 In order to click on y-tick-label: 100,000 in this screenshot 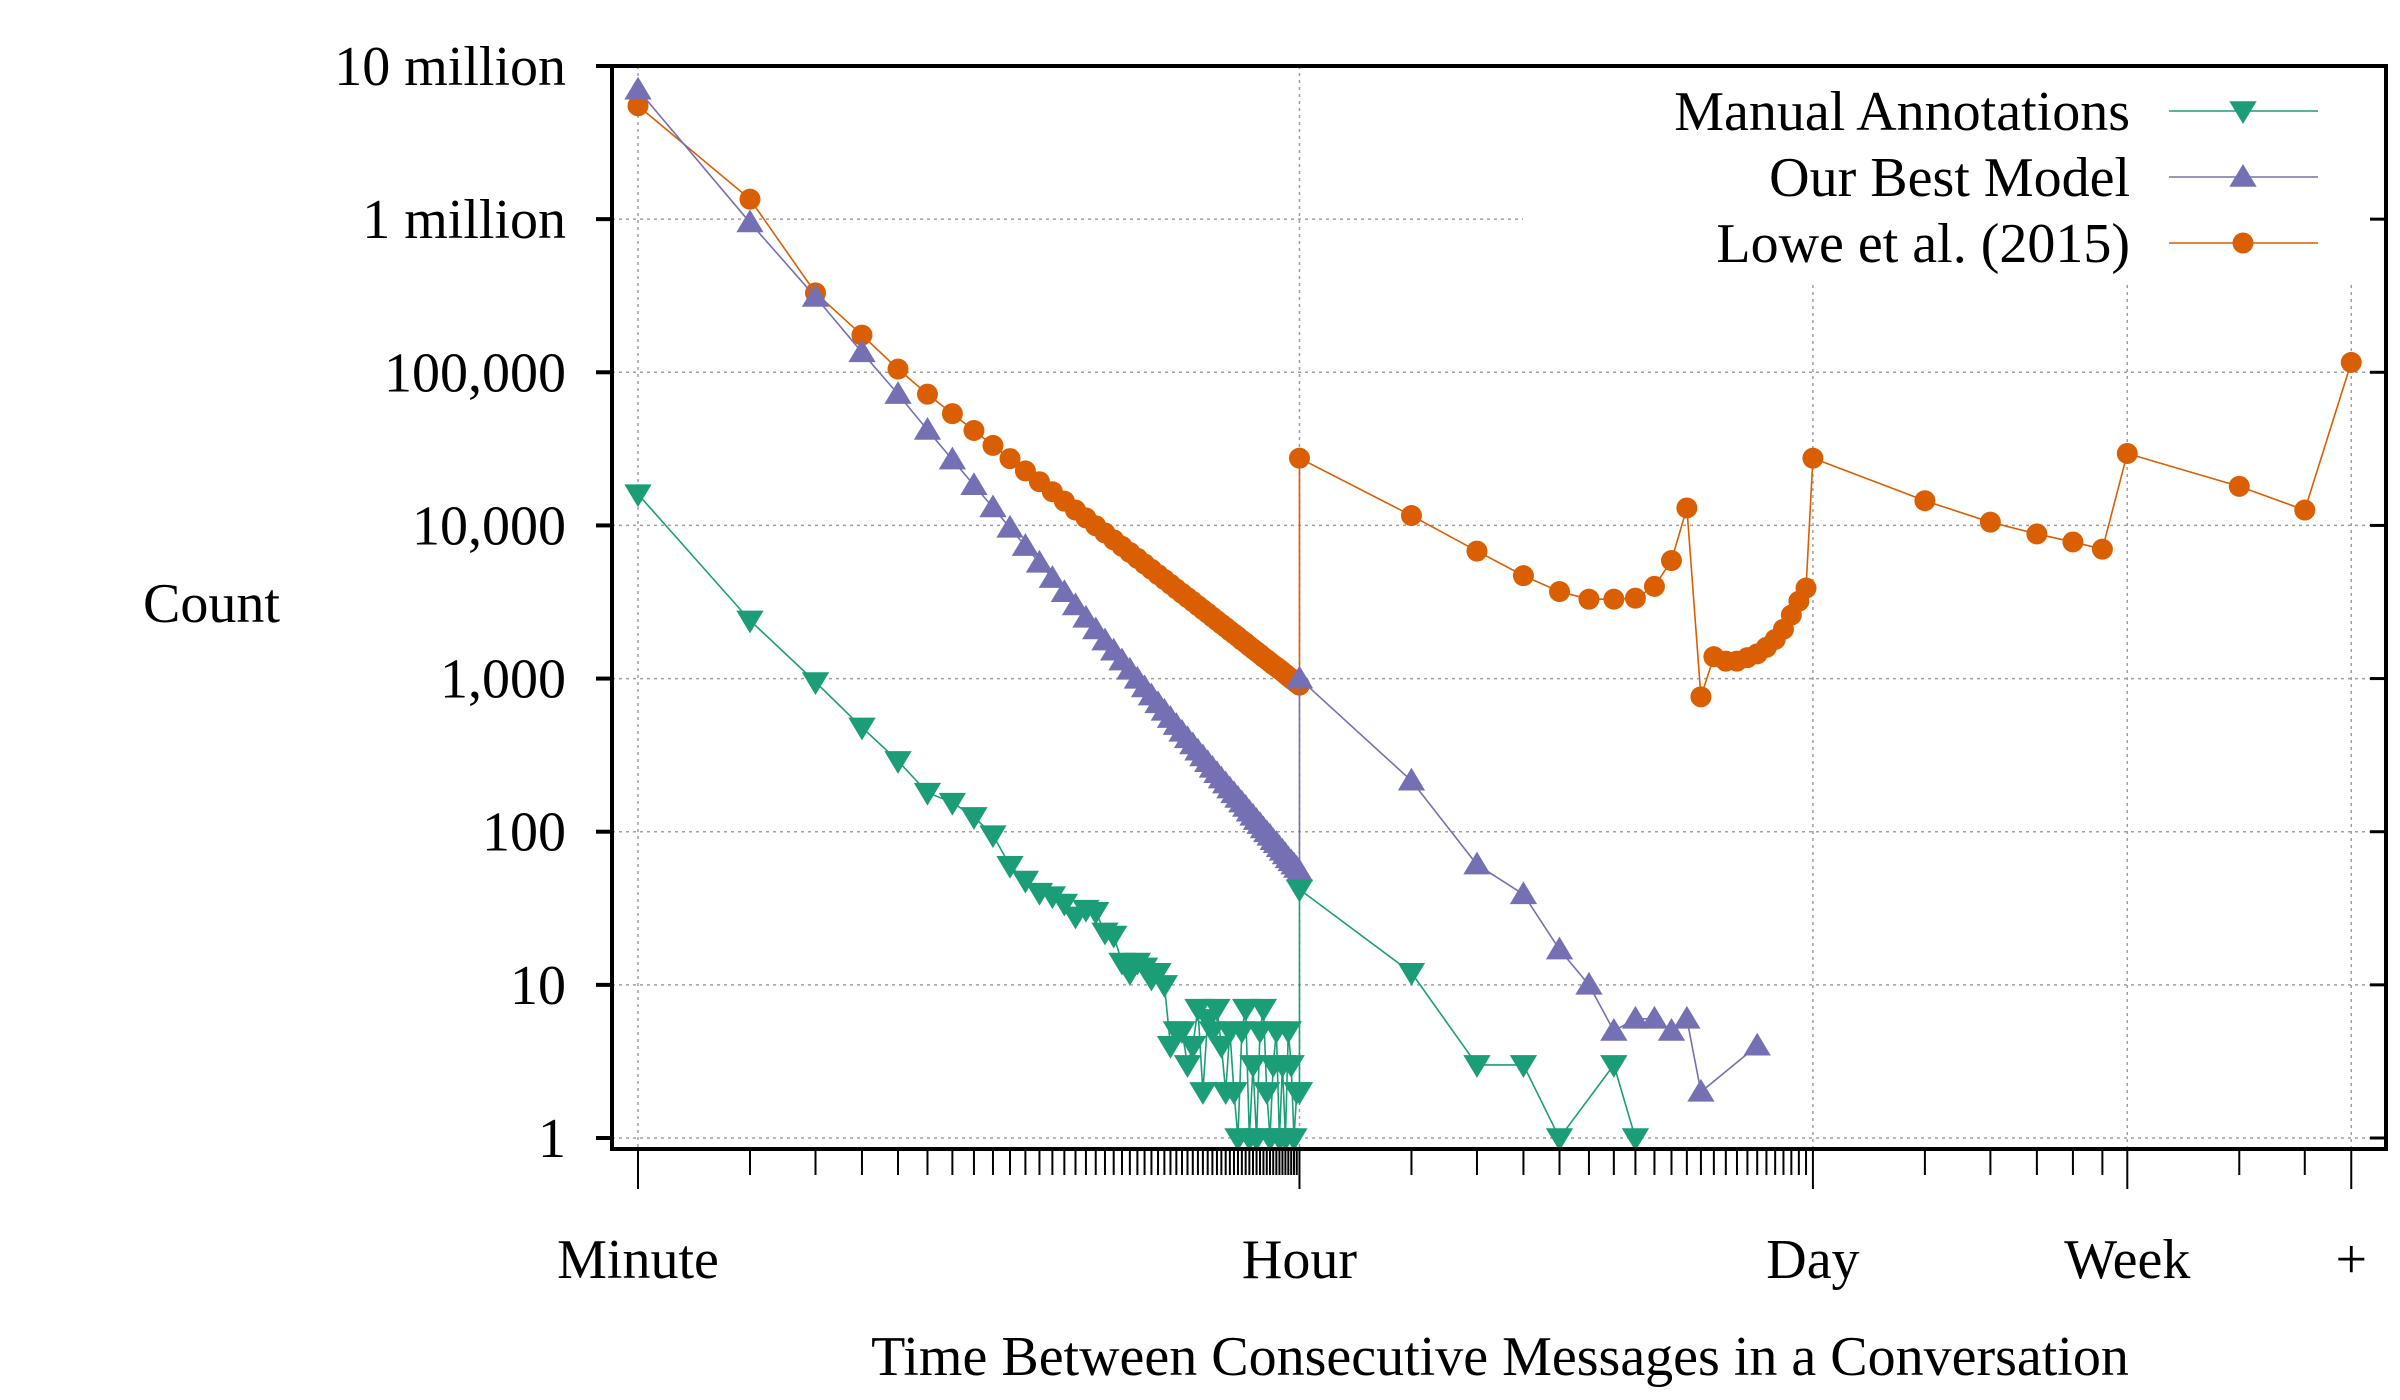, I will do `click(475, 373)`.